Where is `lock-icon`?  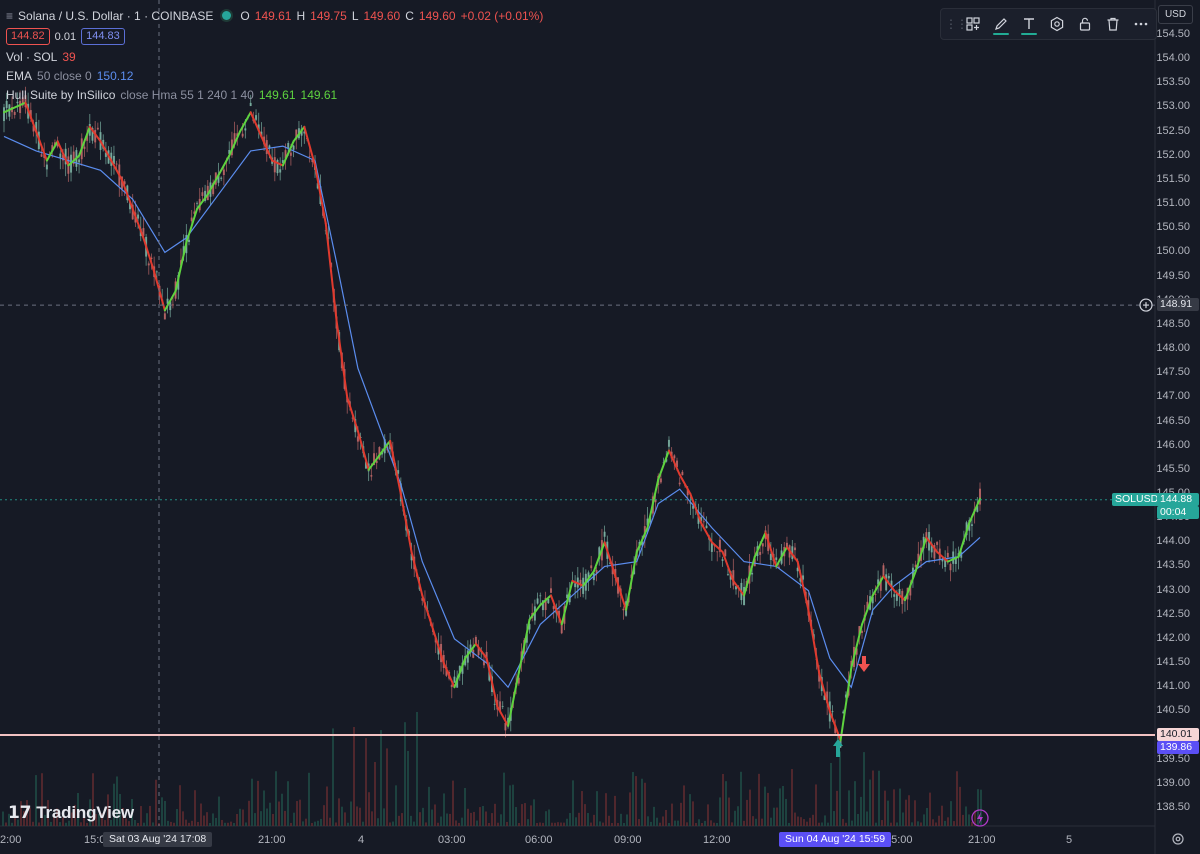 lock-icon is located at coordinates (1085, 24).